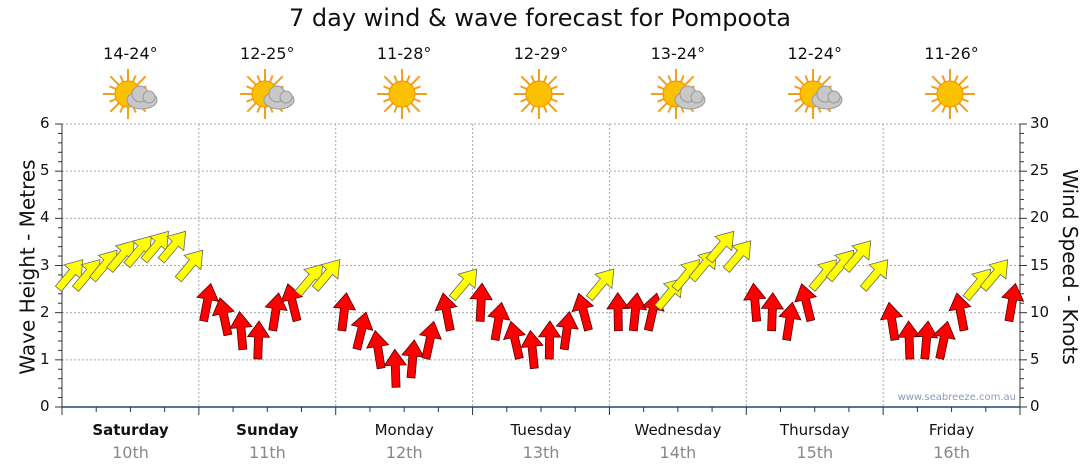  Describe the element at coordinates (45, 358) in the screenshot. I see `left-tick-label: 1` at that location.